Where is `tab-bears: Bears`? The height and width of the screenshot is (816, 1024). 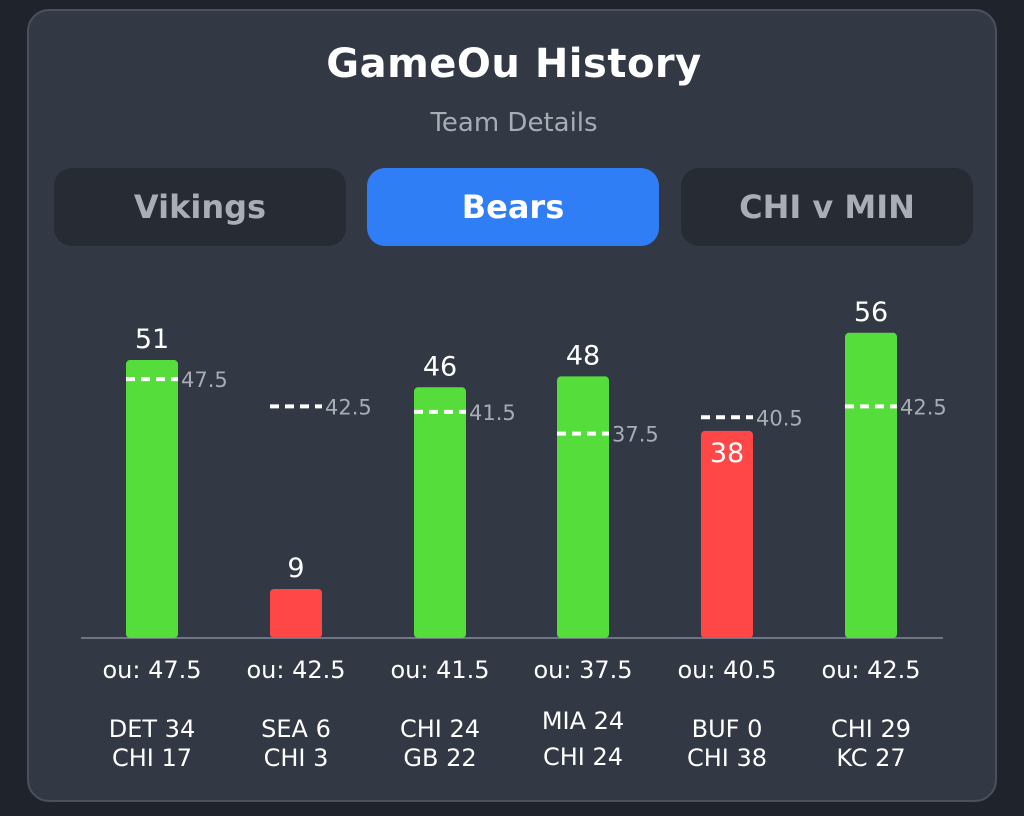 tab-bears: Bears is located at coordinates (513, 207).